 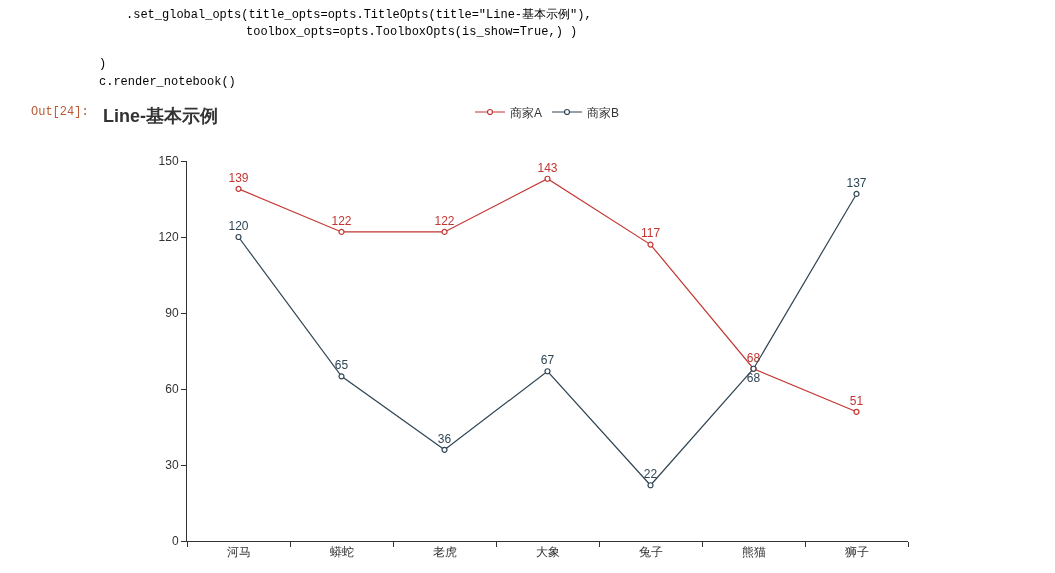 I want to click on y-tick-label: 120, so click(x=168, y=237).